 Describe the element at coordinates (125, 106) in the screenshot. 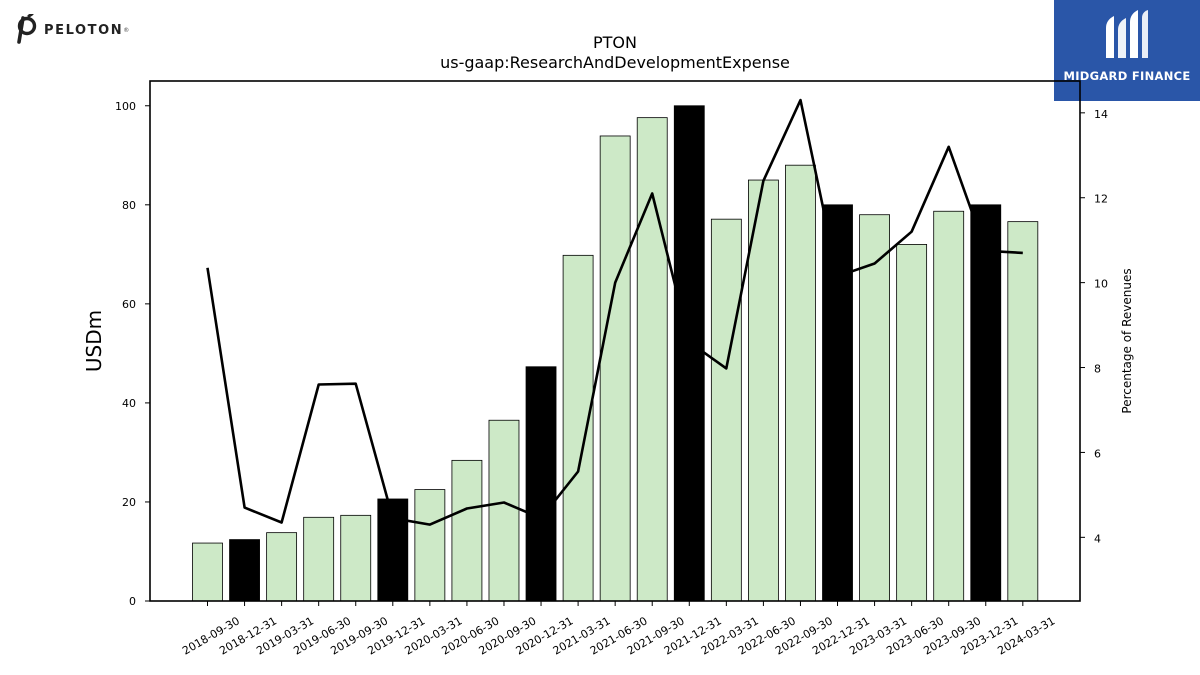

I see `y-tick-label-100: 100` at that location.